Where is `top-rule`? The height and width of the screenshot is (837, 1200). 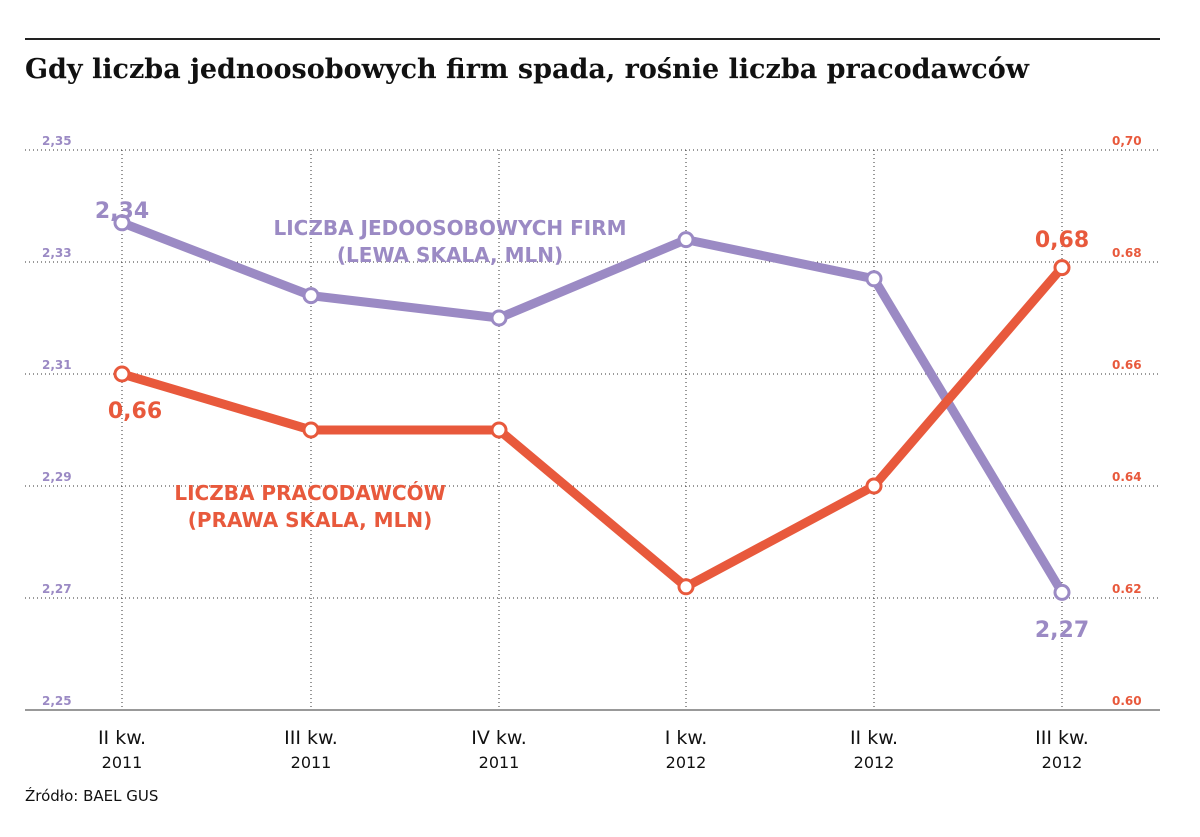 top-rule is located at coordinates (592, 39).